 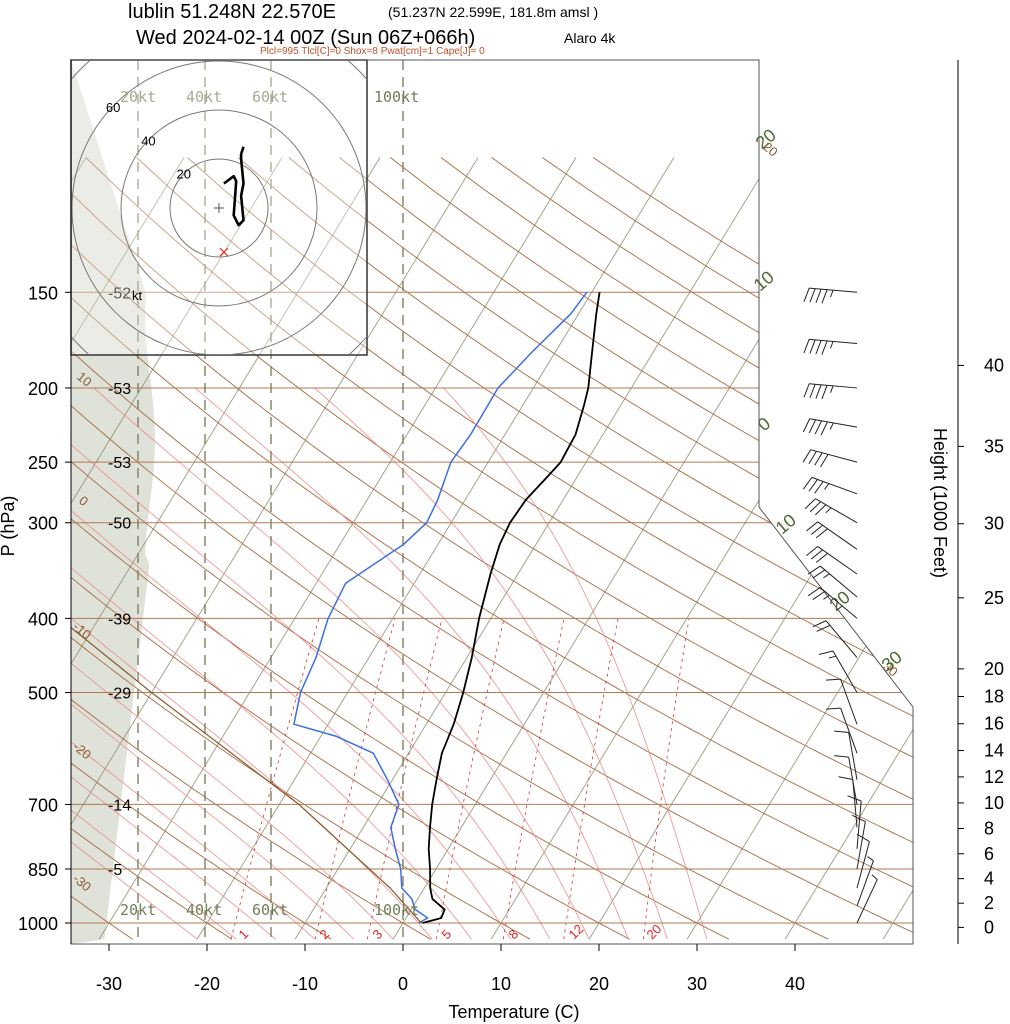 What do you see at coordinates (396, 910) in the screenshot?
I see `speed-scale-label: 100kt` at bounding box center [396, 910].